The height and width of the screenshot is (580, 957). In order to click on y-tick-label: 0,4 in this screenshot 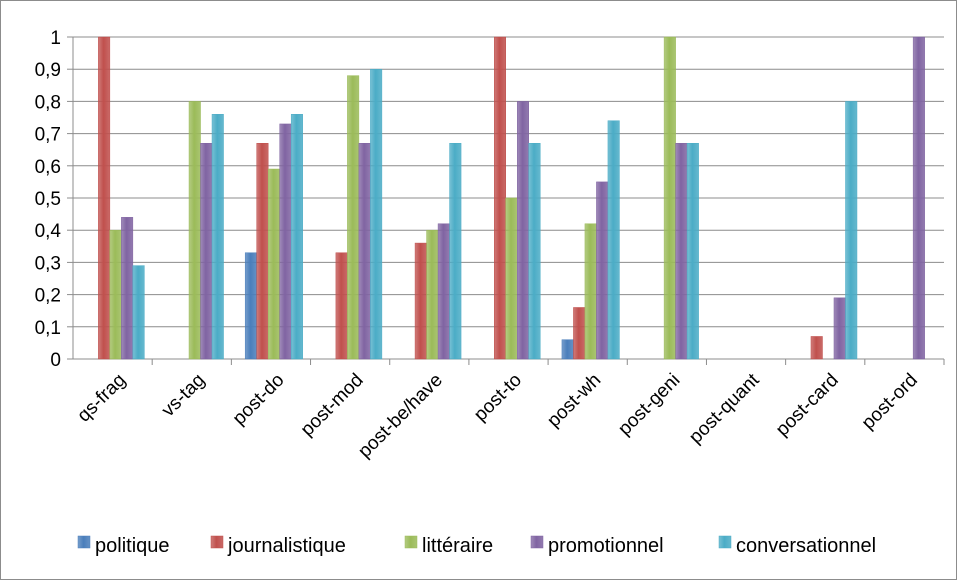, I will do `click(48, 231)`.